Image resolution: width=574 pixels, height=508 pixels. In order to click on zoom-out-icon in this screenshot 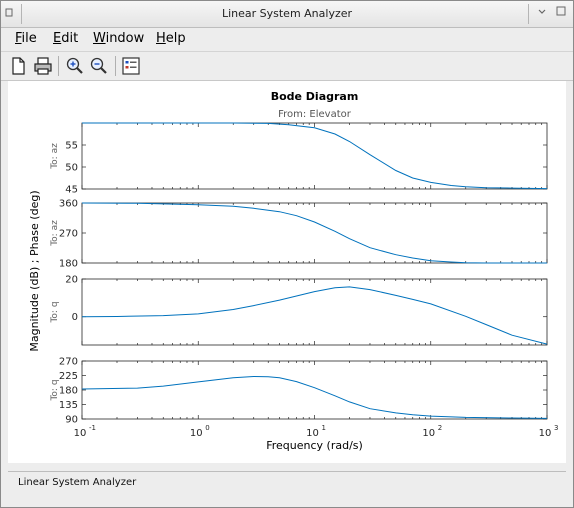, I will do `click(99, 66)`.